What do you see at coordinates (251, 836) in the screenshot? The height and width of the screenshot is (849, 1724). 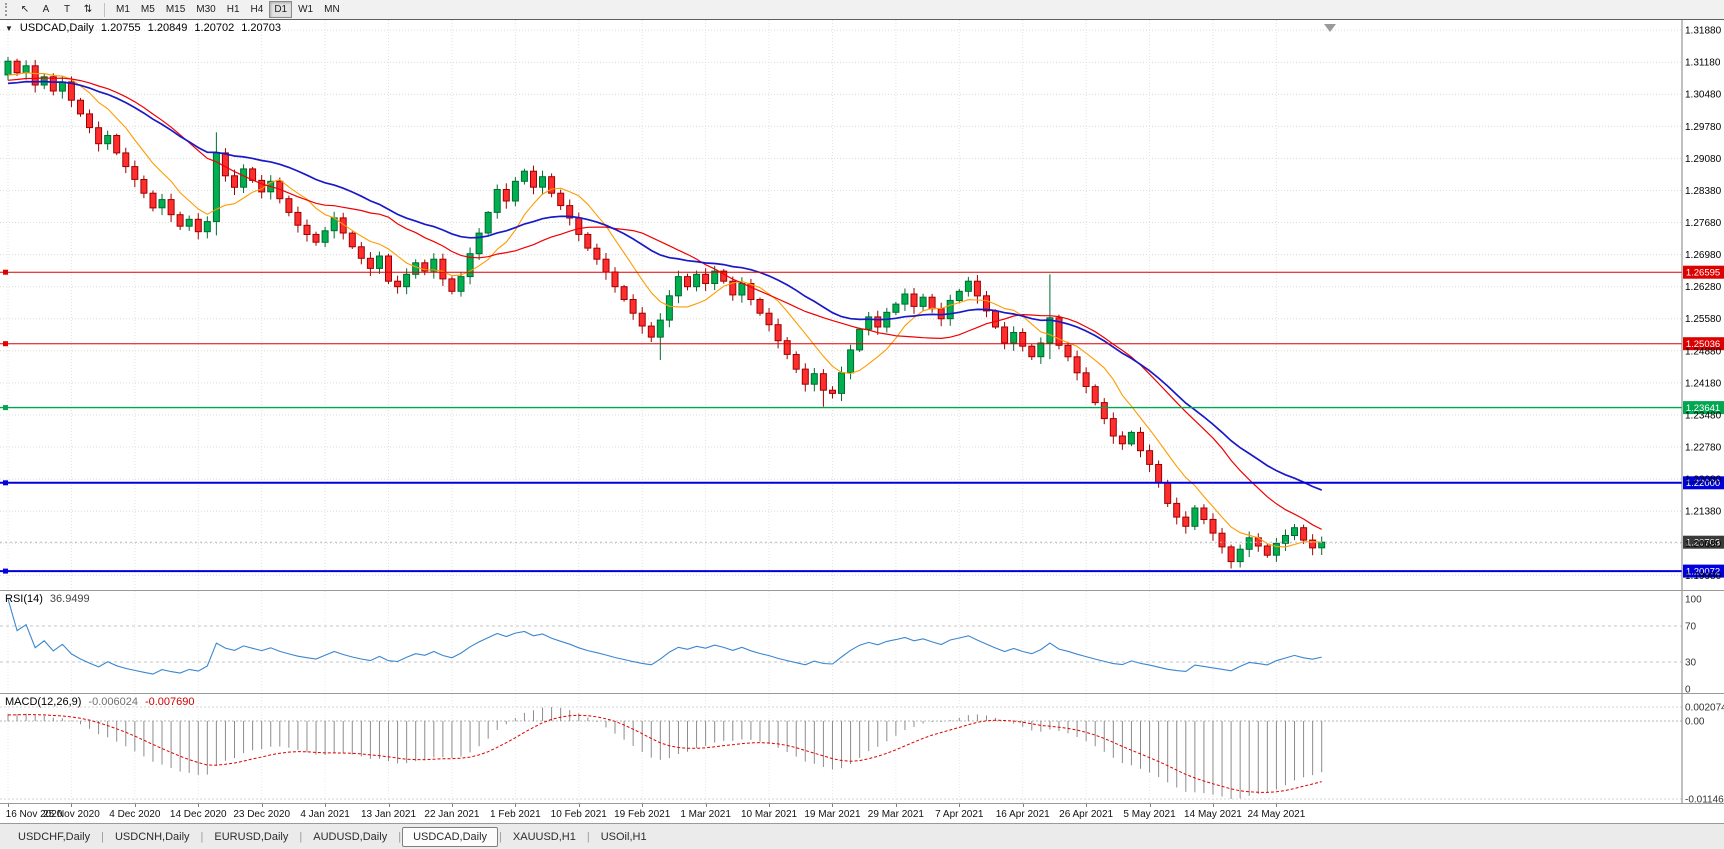 I see `tab-eurusd-daily: EURUSD,Daily` at bounding box center [251, 836].